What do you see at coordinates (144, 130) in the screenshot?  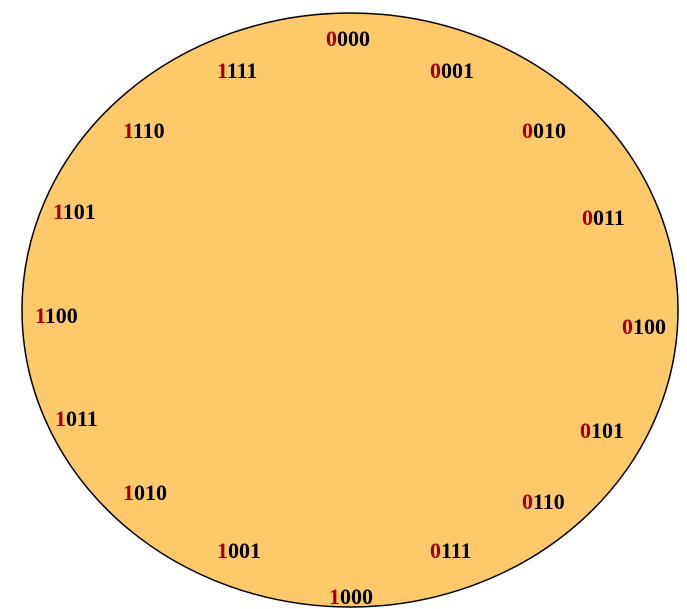 I see `label-1110: 1110` at bounding box center [144, 130].